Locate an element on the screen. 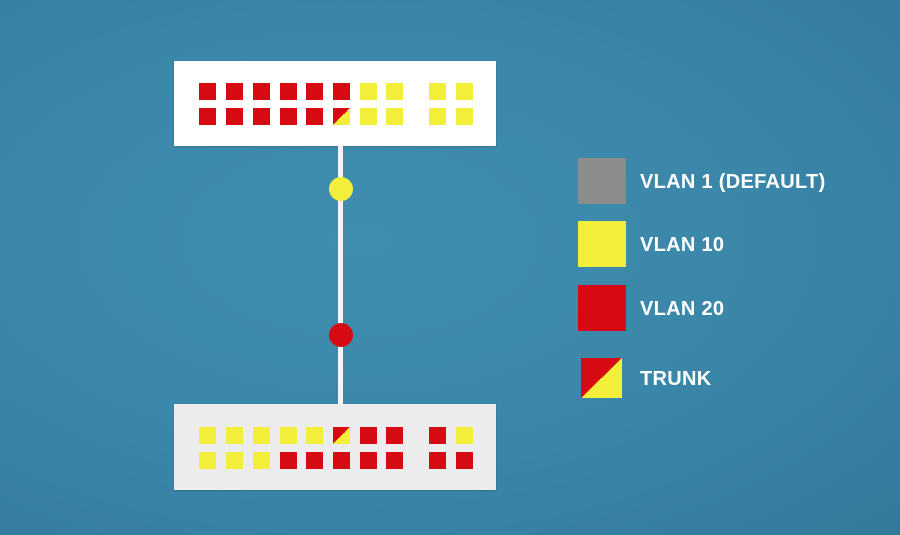 The image size is (900, 535). switch-top is located at coordinates (335, 103).